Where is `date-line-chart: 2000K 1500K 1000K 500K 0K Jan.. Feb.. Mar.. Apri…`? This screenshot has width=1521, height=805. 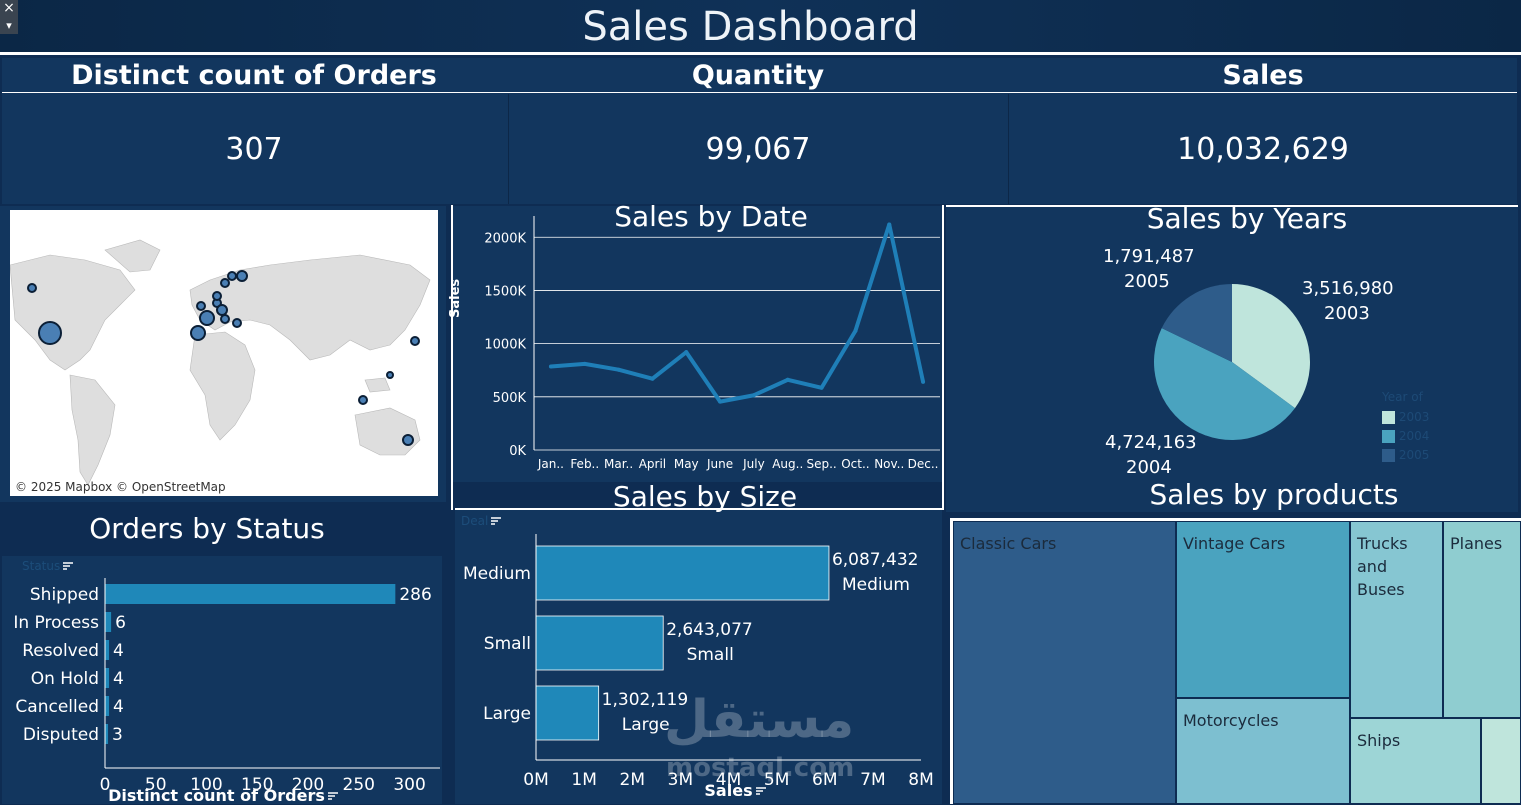
date-line-chart: 2000K 1500K 1000K 500K 0K Jan.. Feb.. Mar.. Apri… is located at coordinates (697, 344).